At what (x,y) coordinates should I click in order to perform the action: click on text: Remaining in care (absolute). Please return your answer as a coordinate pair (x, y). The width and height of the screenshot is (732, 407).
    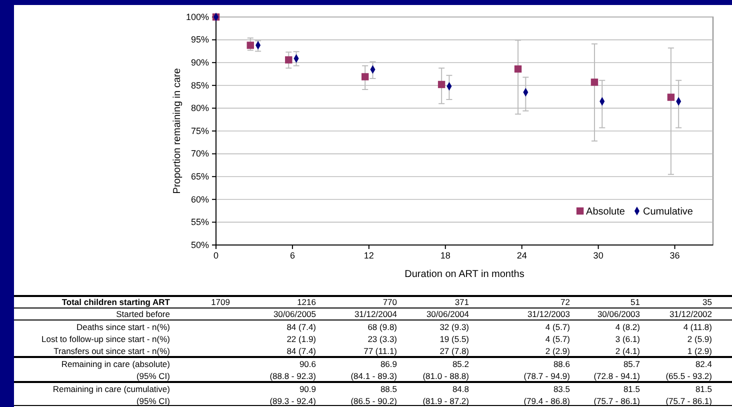
    Looking at the image, I should click on (115, 364).